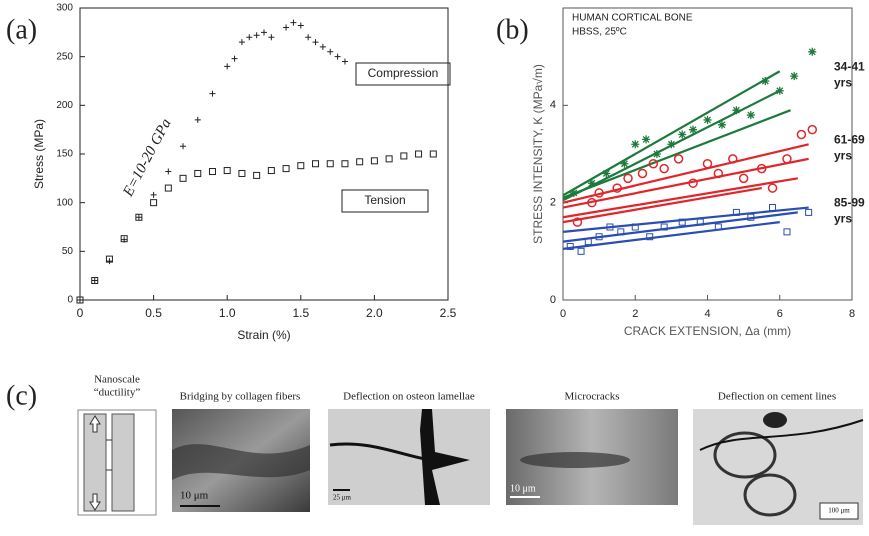 This screenshot has width=869, height=536. I want to click on x-tick-label: 1.5, so click(300, 313).